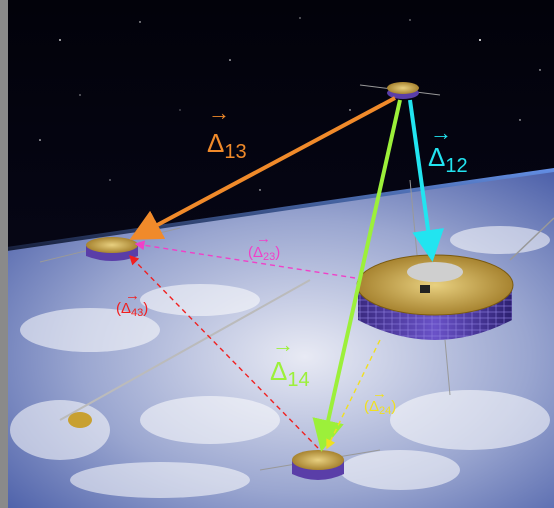  I want to click on label-delta-14-symbol: Δ, so click(278, 371).